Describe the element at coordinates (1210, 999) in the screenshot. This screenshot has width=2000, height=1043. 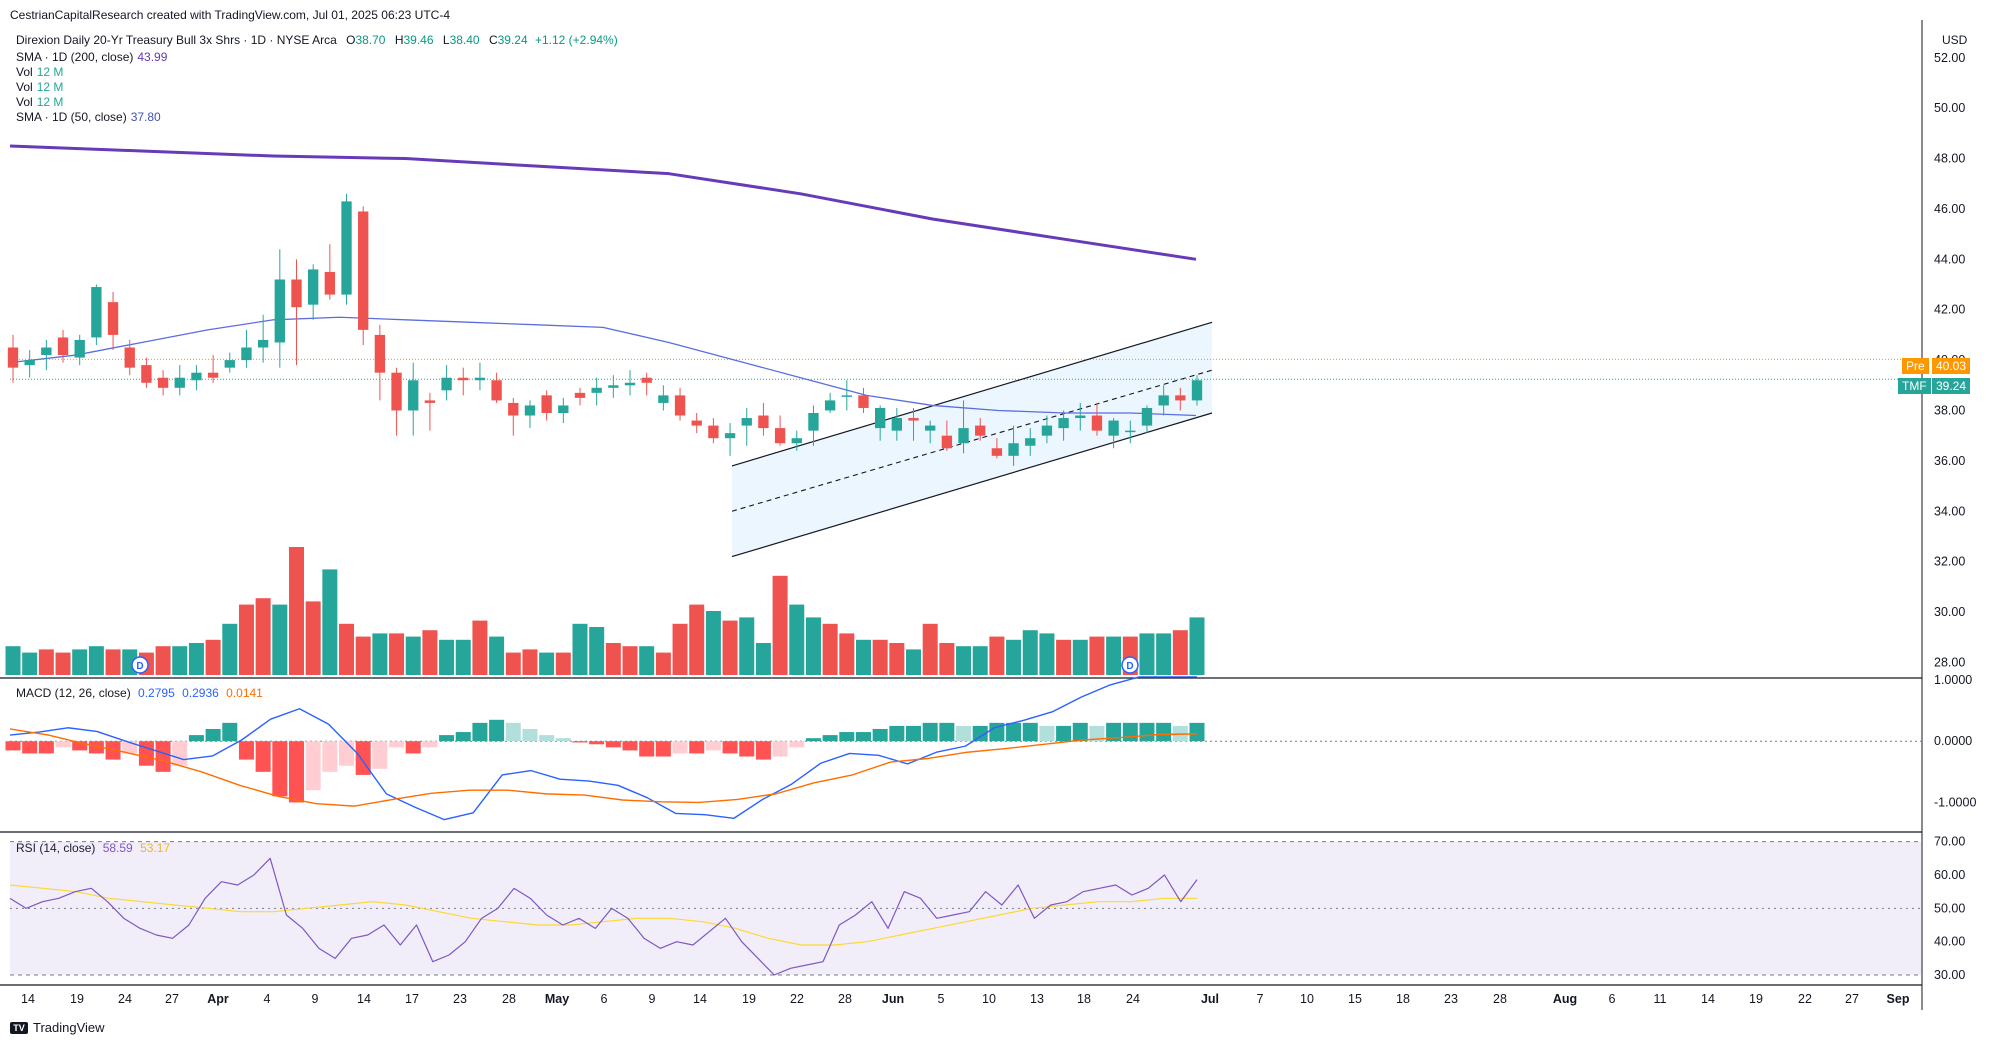
I see `x-tick-label: Jul` at that location.